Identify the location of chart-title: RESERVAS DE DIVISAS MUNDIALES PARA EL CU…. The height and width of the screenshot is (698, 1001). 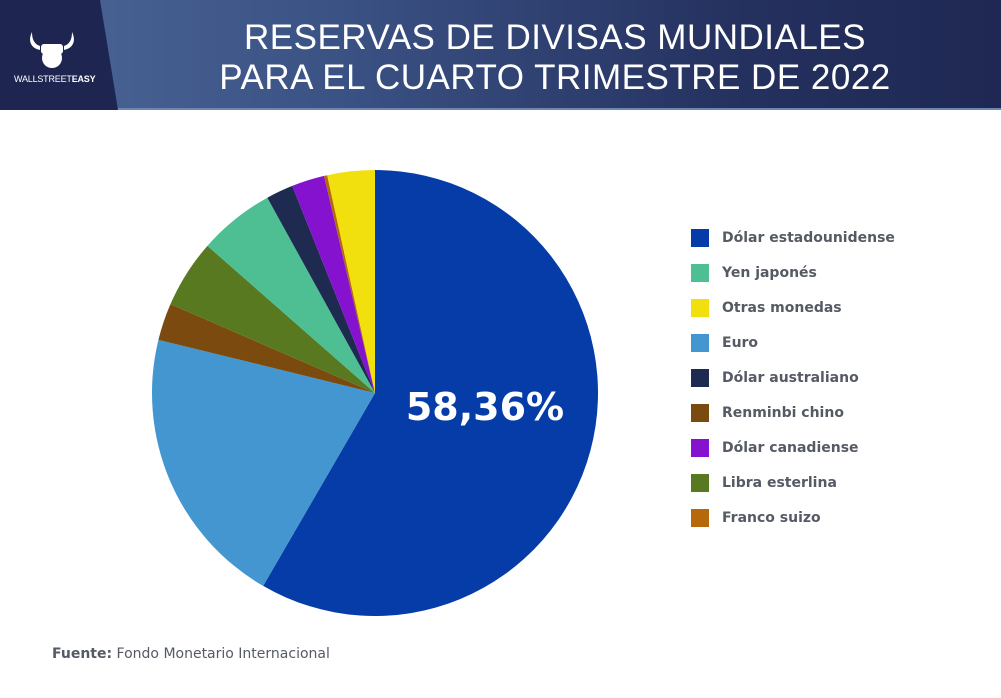
(555, 58).